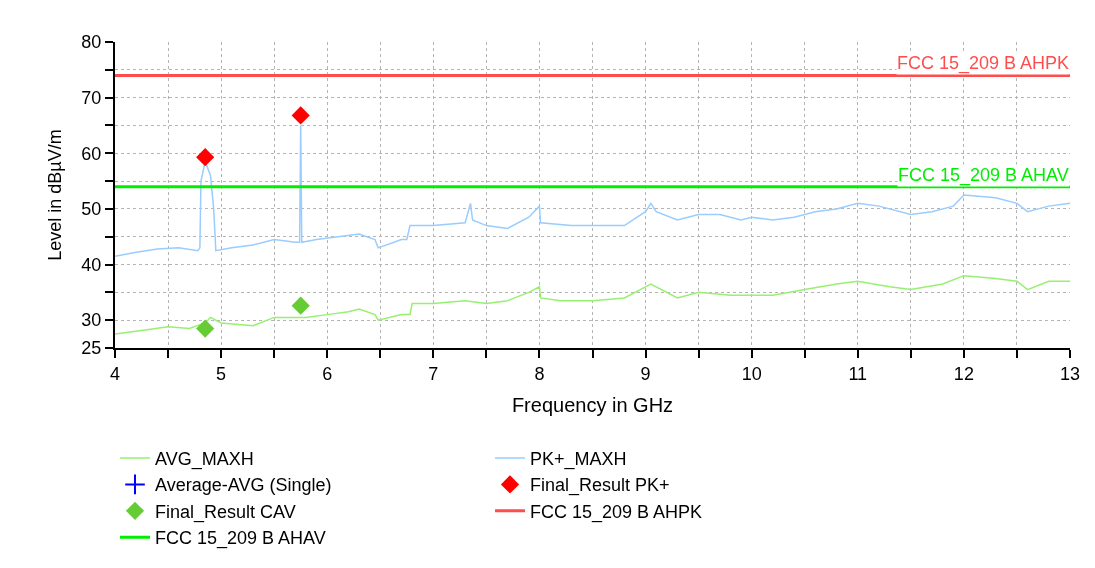 This screenshot has height=568, width=1095. What do you see at coordinates (221, 373) in the screenshot?
I see `x-tick-label: 5` at bounding box center [221, 373].